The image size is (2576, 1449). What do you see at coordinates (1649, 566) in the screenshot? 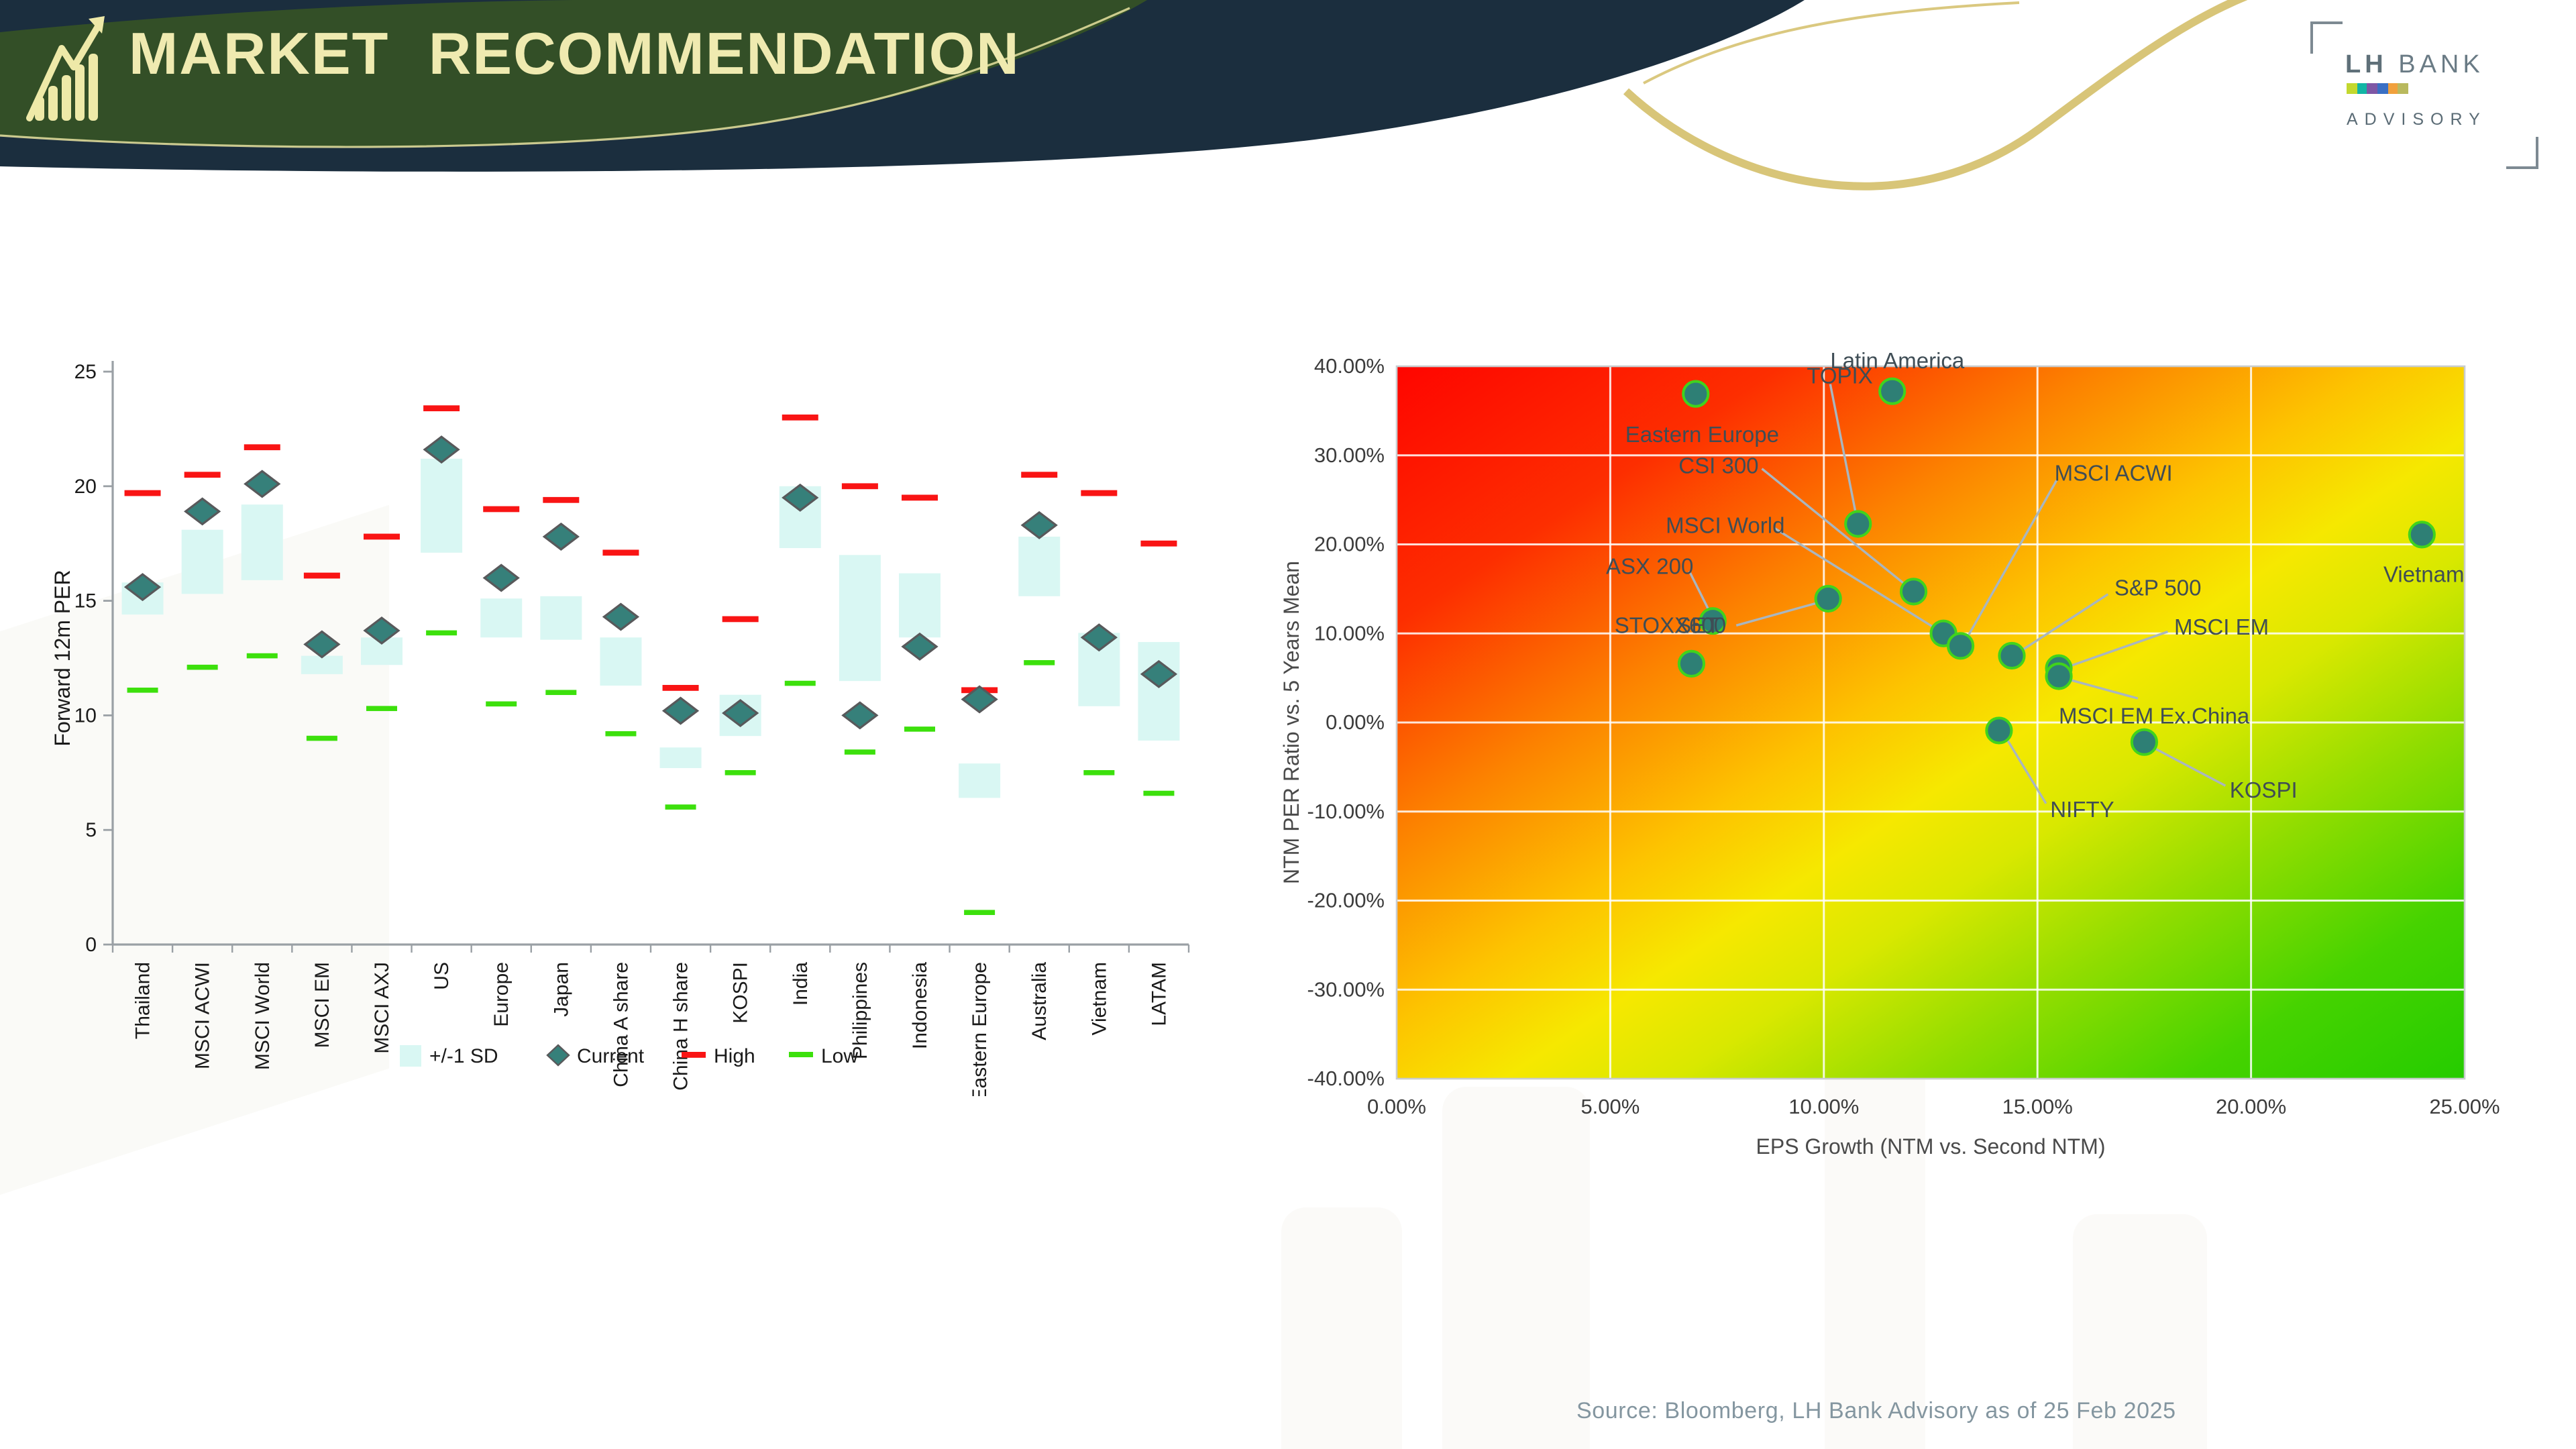
I see `point-label: ASX 200` at bounding box center [1649, 566].